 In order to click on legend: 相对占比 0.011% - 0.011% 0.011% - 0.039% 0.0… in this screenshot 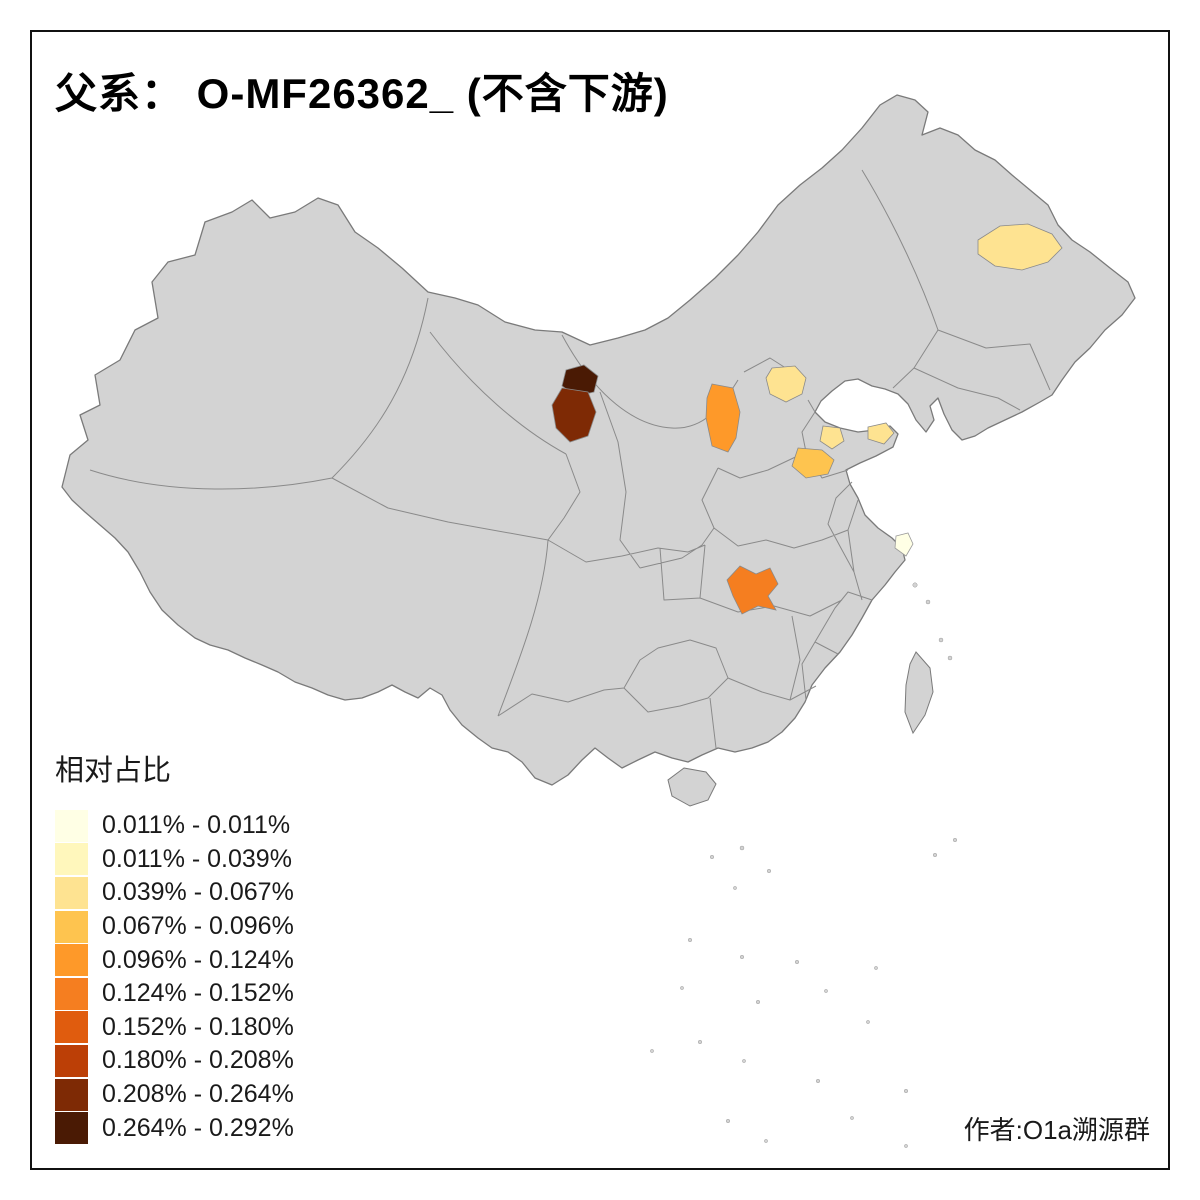, I will do `click(174, 946)`.